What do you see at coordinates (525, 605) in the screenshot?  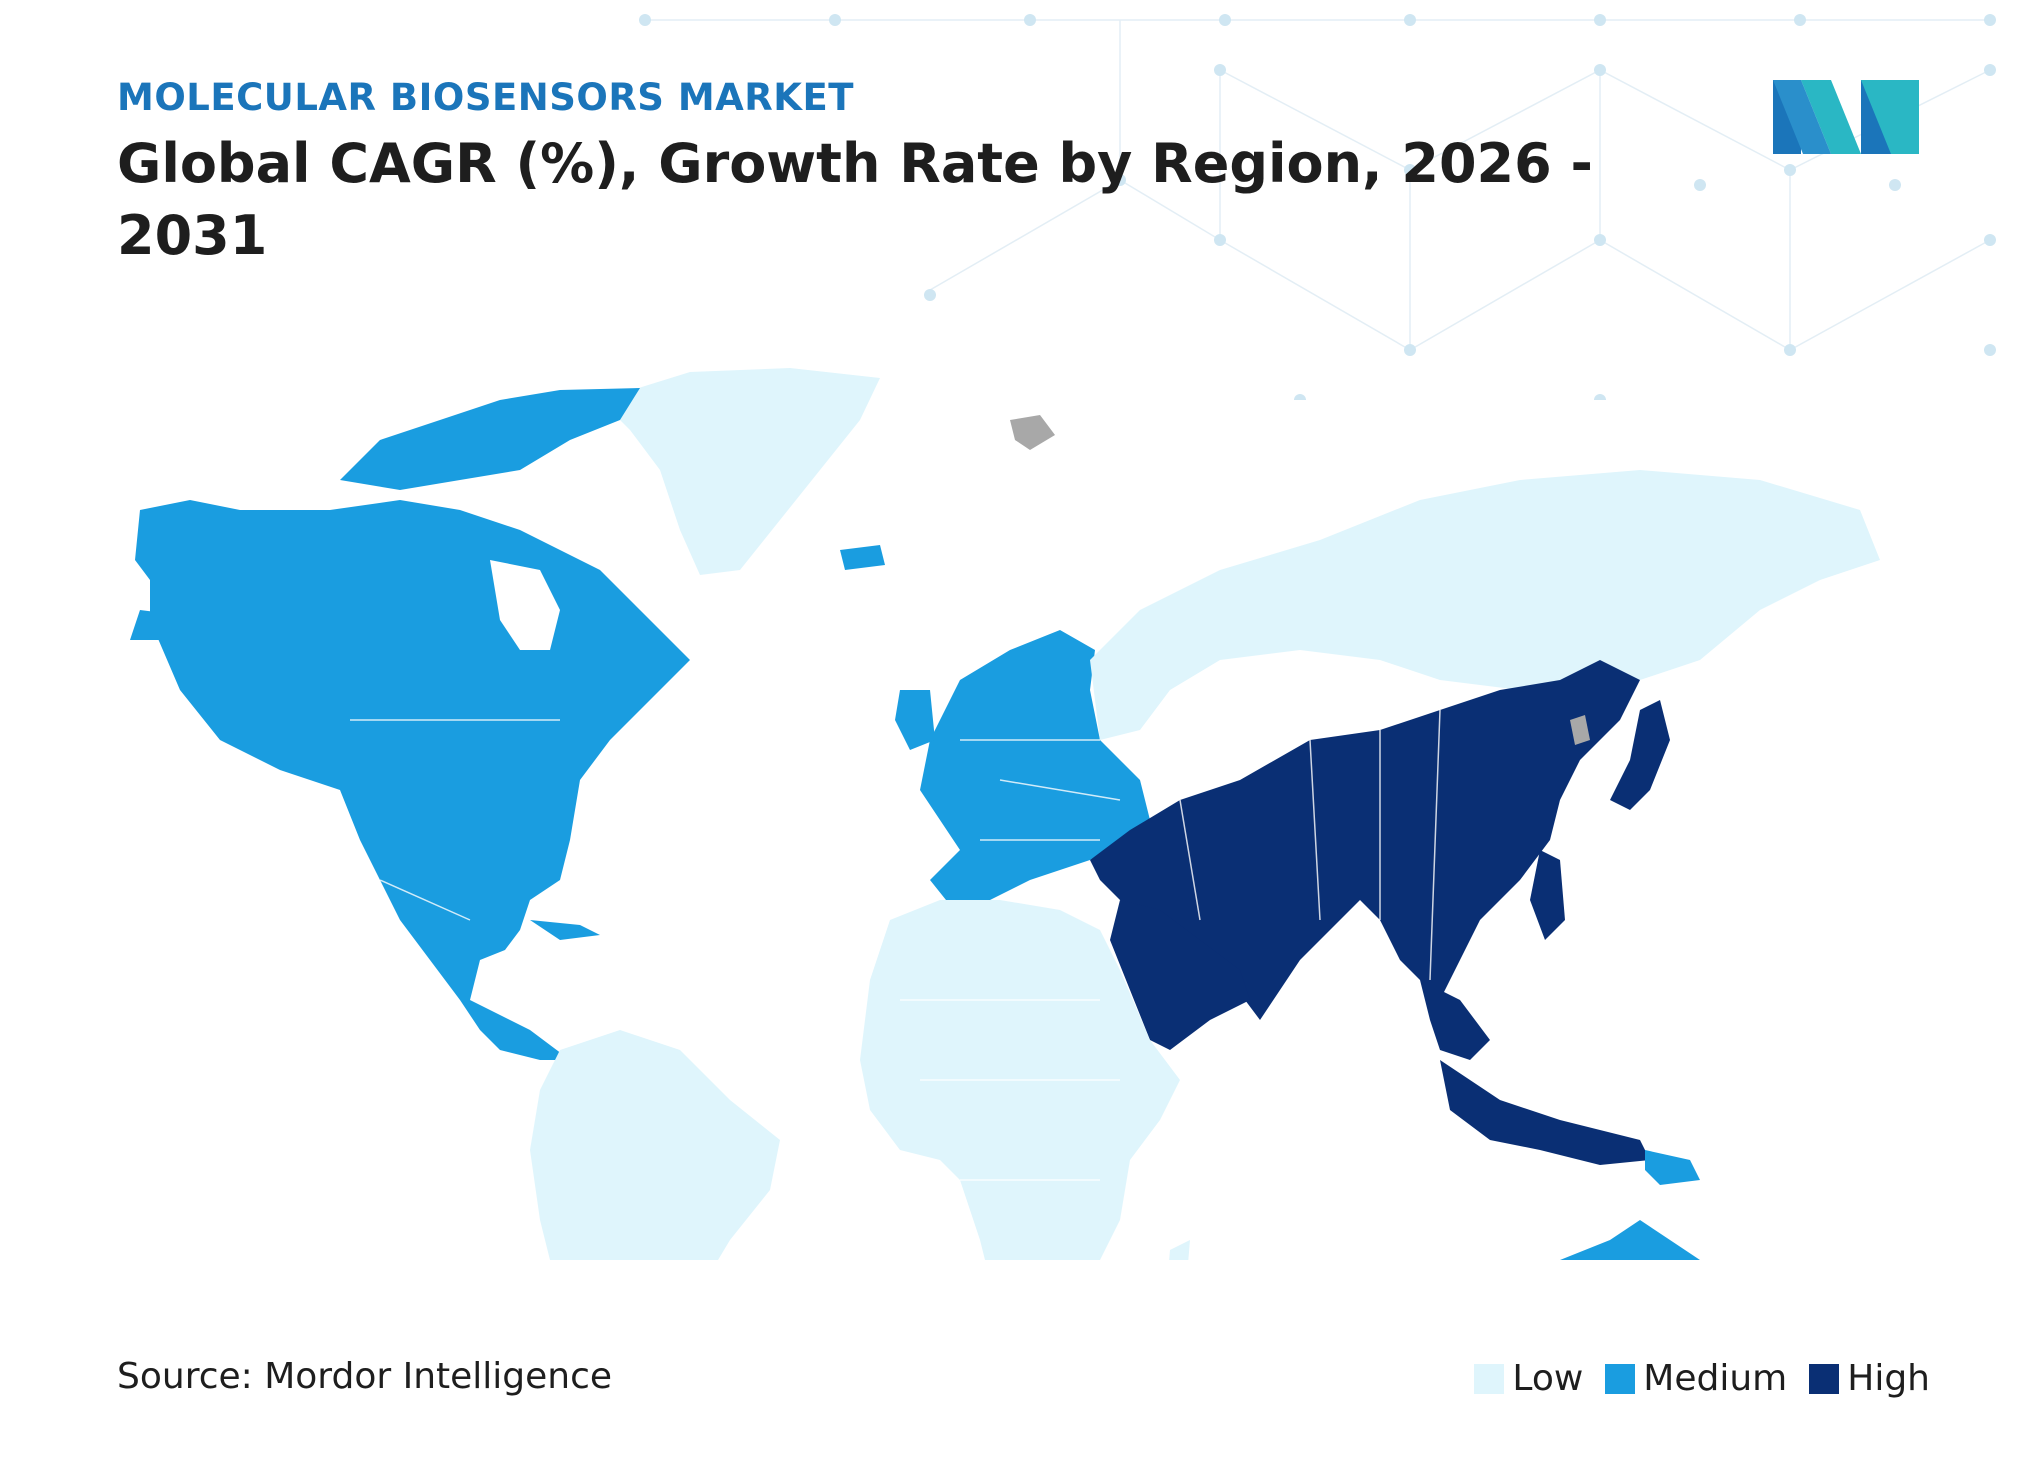 I see `hudson-bay` at bounding box center [525, 605].